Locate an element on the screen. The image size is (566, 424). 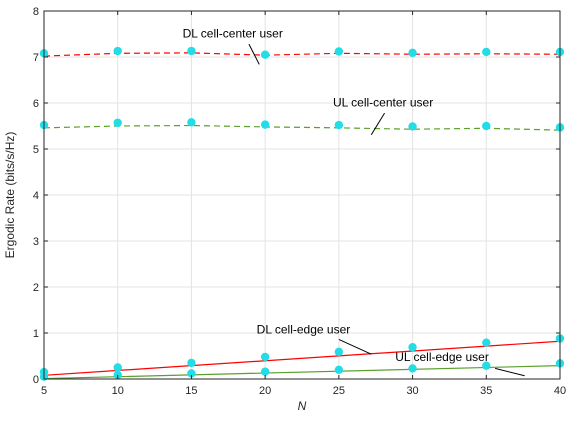
y-tick-labels: 0 1 2 3 4 5 6 7 8 is located at coordinates (36, 196).